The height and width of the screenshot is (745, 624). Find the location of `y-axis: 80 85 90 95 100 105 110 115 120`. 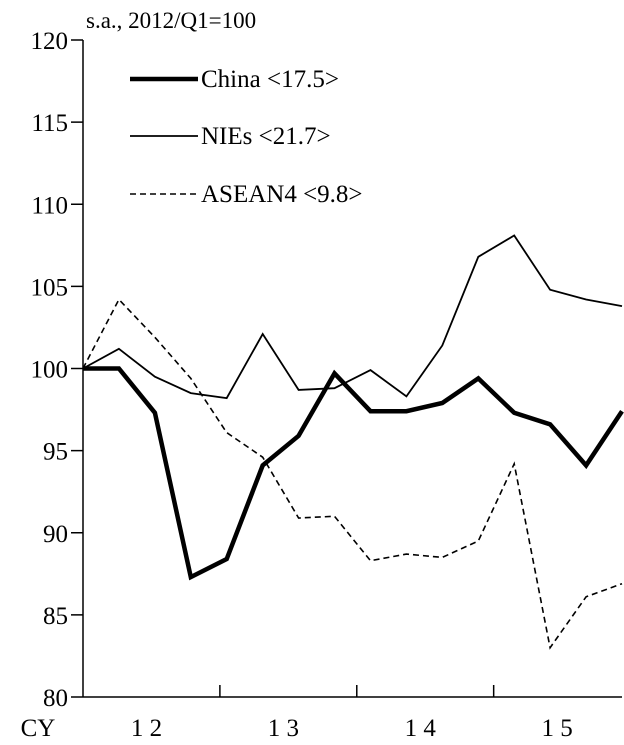

y-axis: 80 85 90 95 100 105 110 115 120 is located at coordinates (57, 370).